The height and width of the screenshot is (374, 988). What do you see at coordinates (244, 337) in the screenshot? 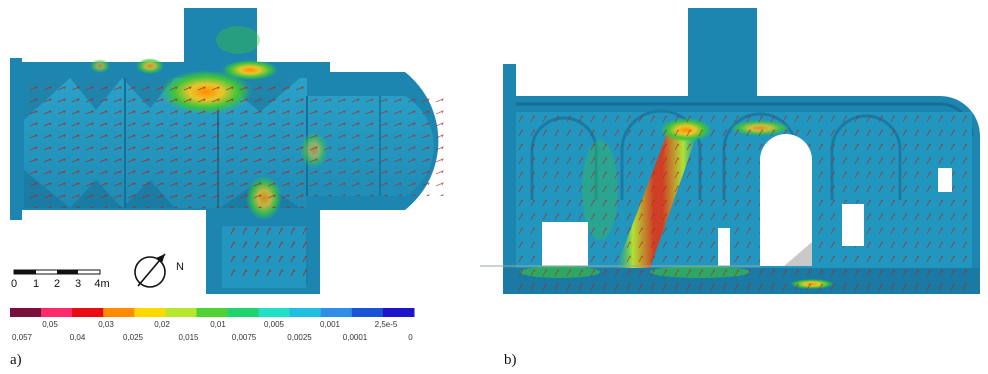
I see `legend-tick-label: 0,0075` at bounding box center [244, 337].